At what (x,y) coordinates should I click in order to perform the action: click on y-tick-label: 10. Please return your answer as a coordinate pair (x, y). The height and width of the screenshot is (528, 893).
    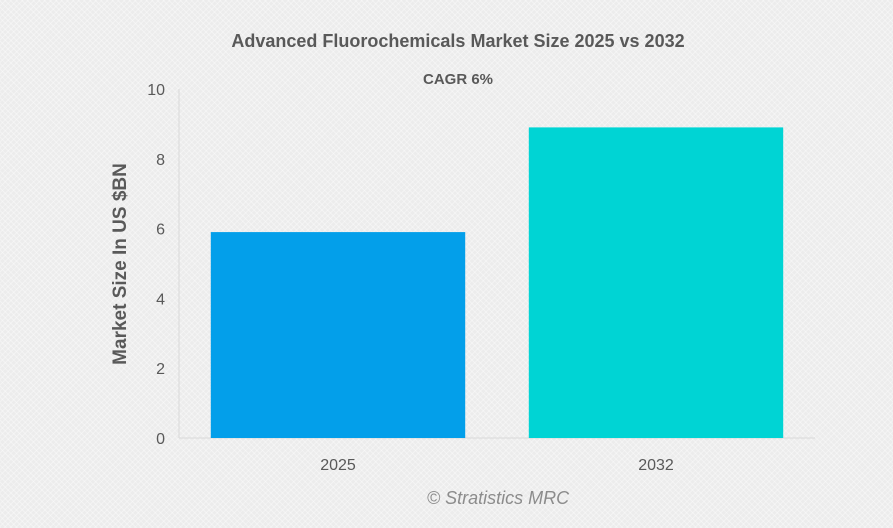
    Looking at the image, I should click on (156, 90).